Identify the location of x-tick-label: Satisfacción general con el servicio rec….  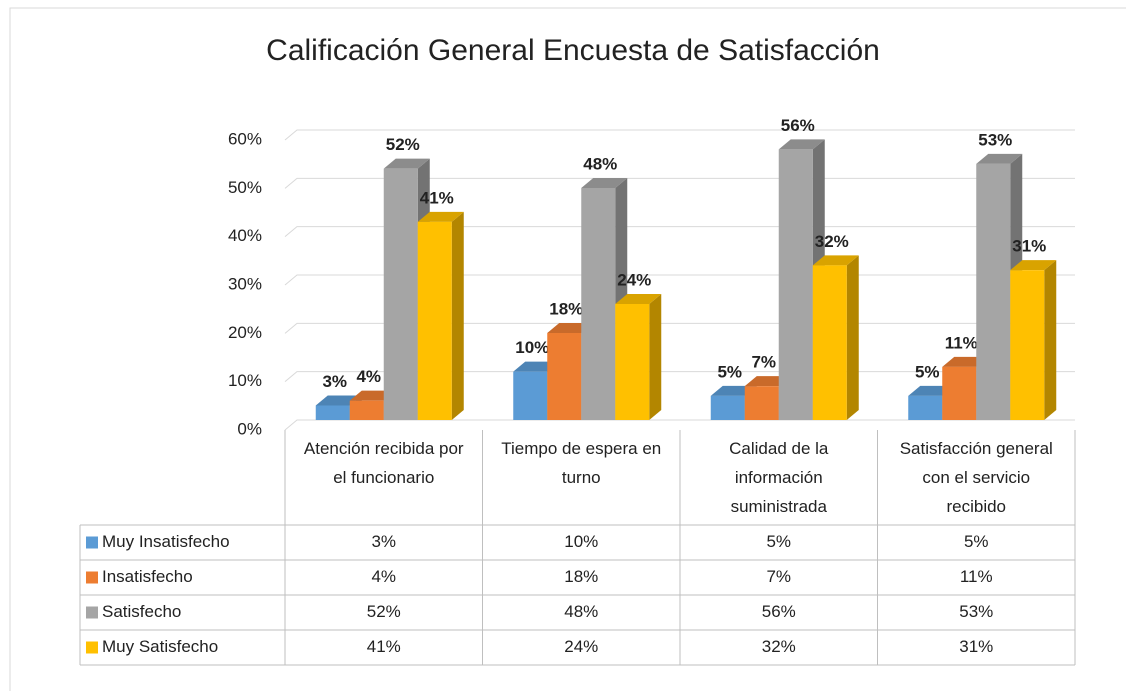
(976, 477).